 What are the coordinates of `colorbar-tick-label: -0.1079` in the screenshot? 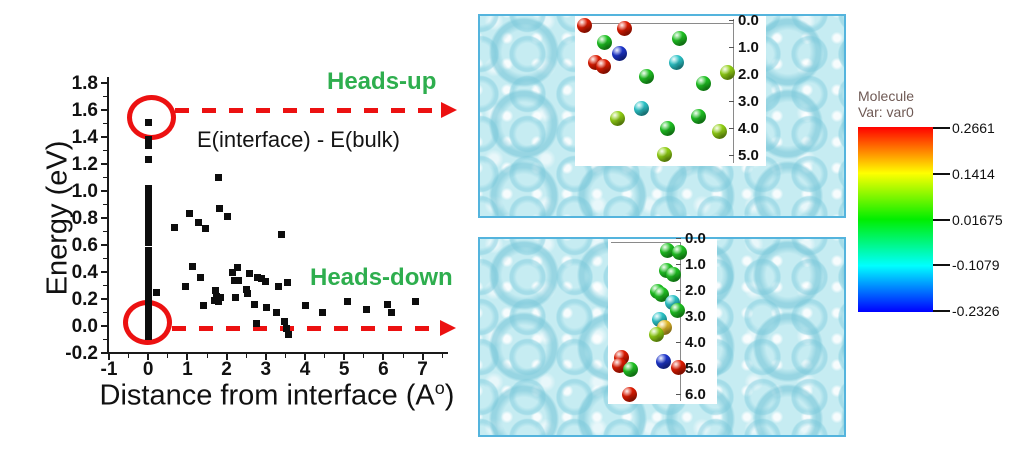 It's located at (976, 265).